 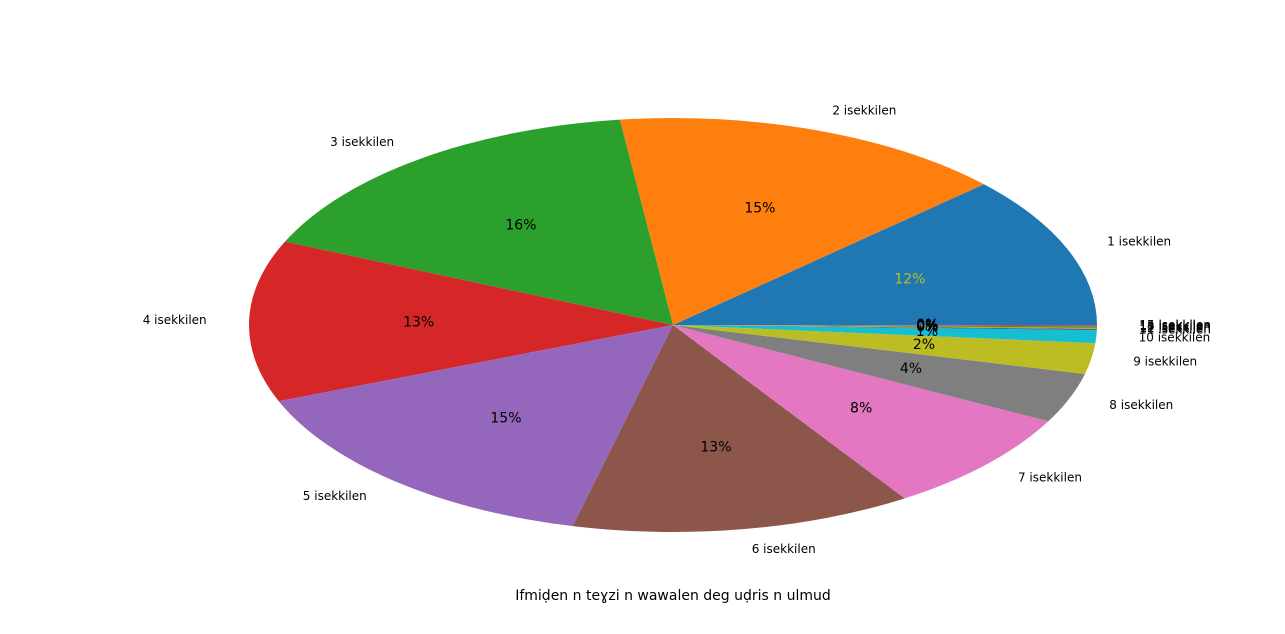 I want to click on percent-label: 1%, so click(x=927, y=332).